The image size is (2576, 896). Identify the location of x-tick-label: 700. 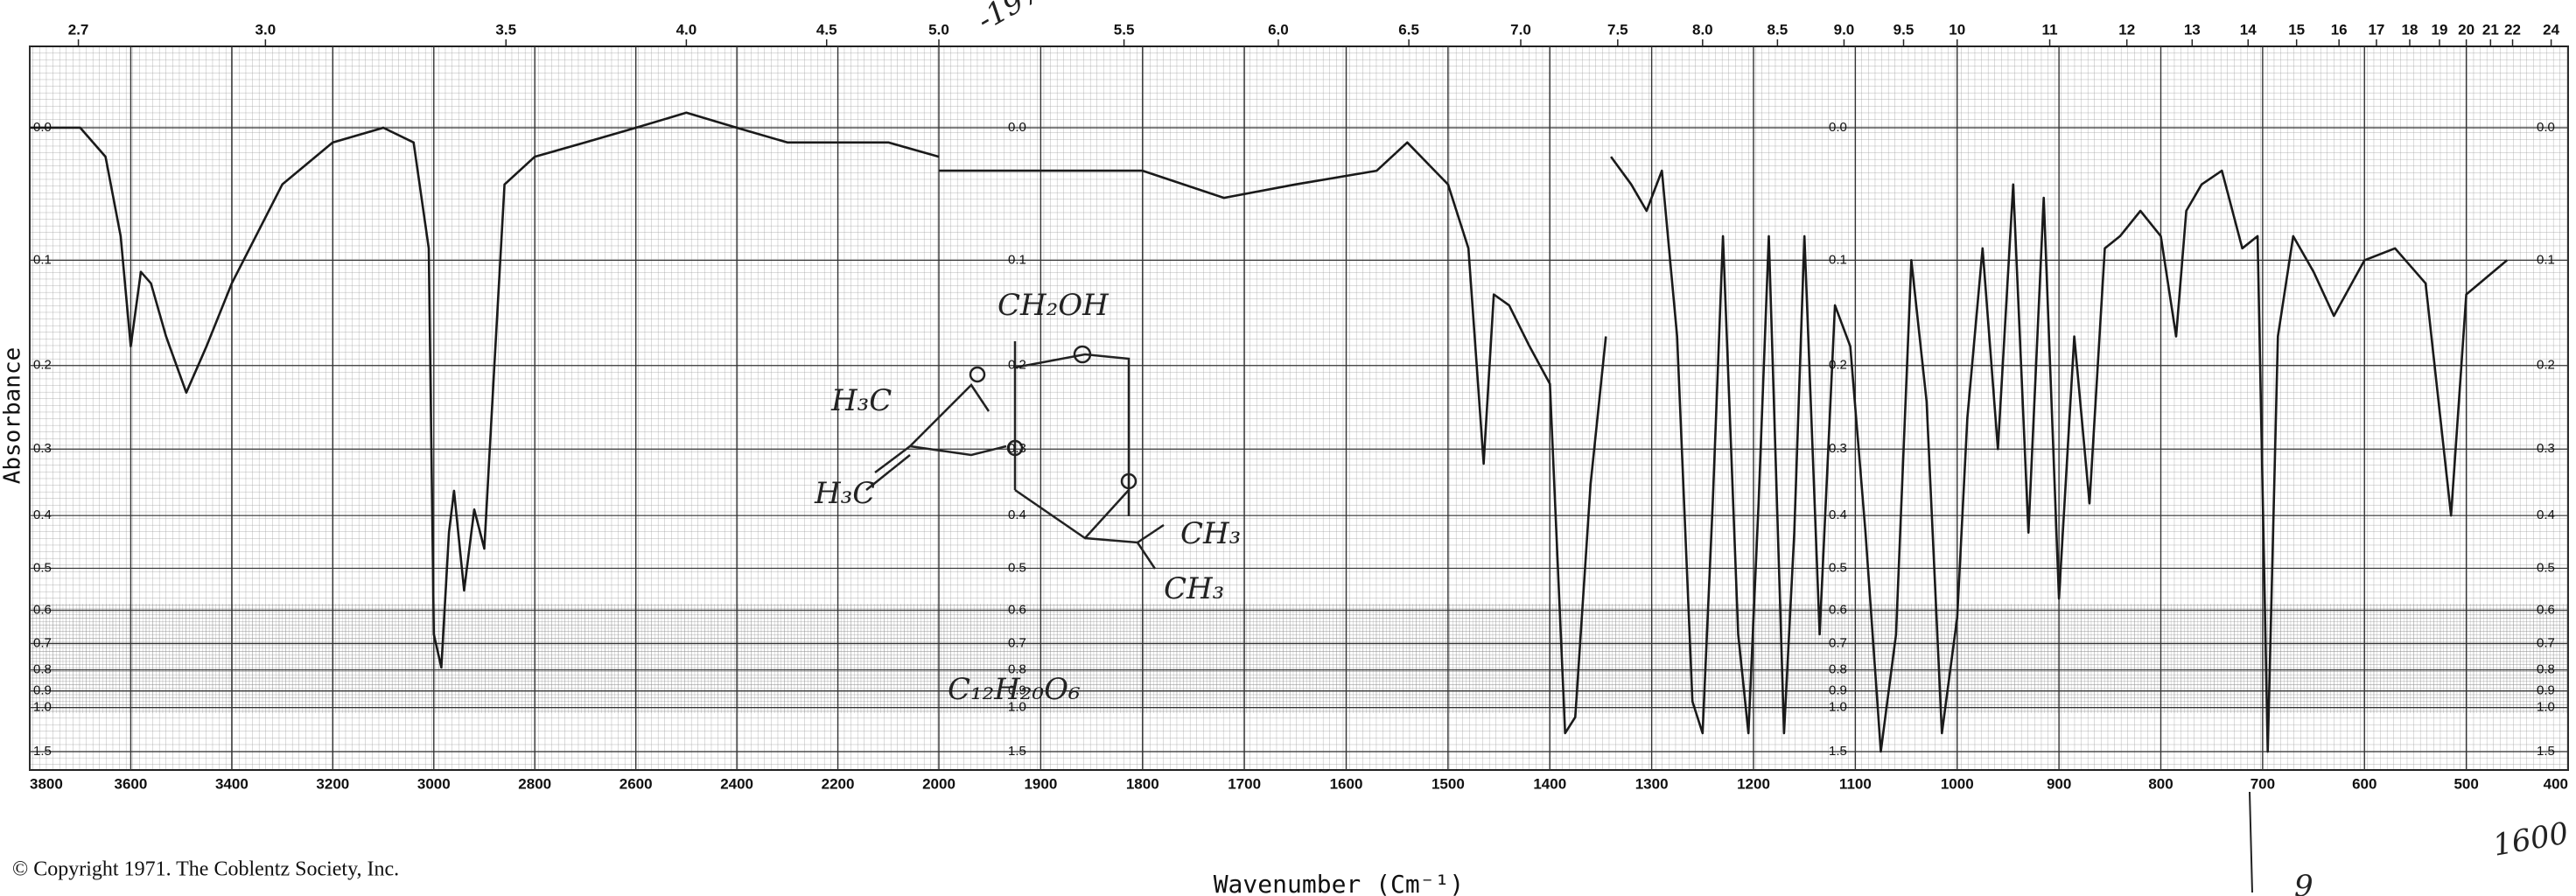
(2262, 783).